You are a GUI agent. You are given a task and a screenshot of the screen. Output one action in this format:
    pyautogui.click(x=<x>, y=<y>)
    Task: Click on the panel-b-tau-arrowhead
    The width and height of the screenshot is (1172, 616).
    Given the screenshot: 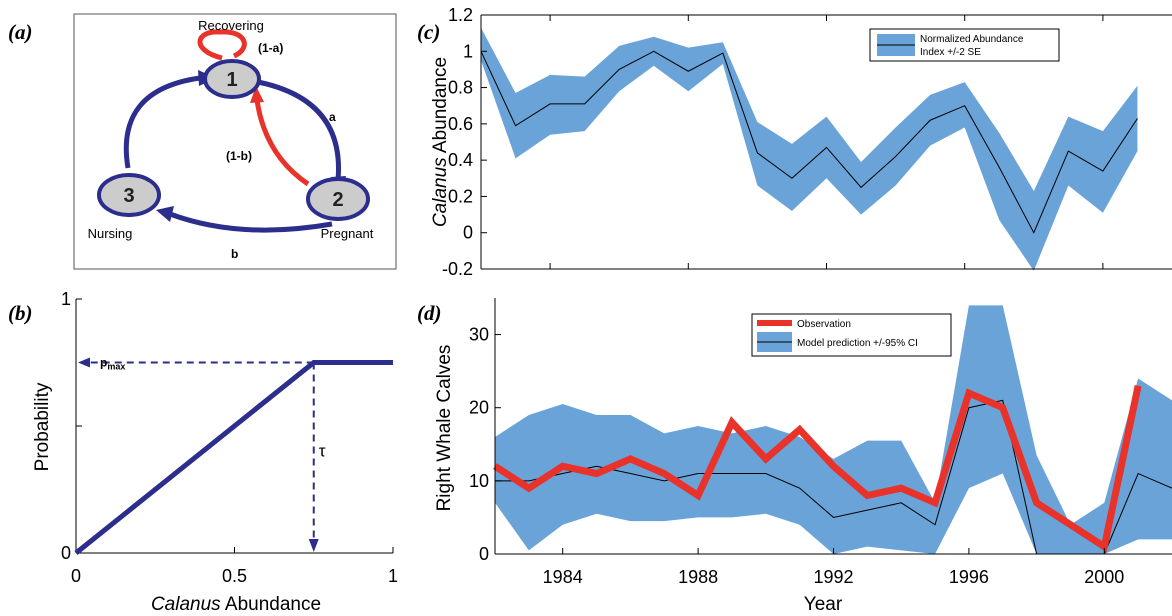 What is the action you would take?
    pyautogui.click(x=313, y=545)
    